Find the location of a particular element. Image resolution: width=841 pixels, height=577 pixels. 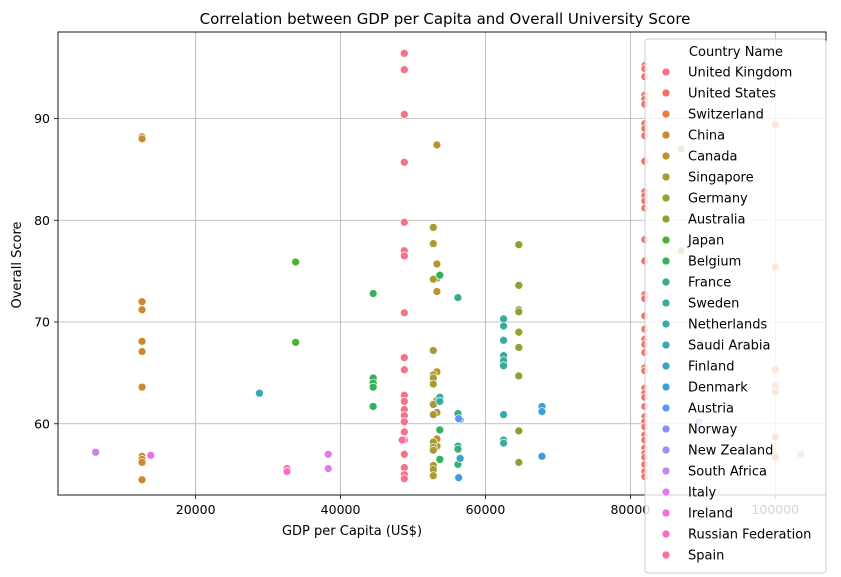

y-axis-label: Overall Score is located at coordinates (17, 264).